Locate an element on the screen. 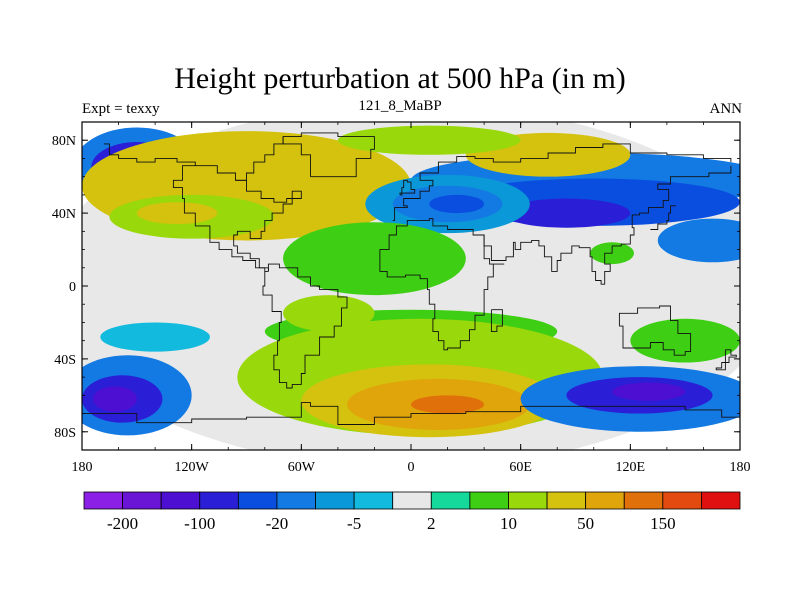  colorbar-label: 50 is located at coordinates (585, 523).